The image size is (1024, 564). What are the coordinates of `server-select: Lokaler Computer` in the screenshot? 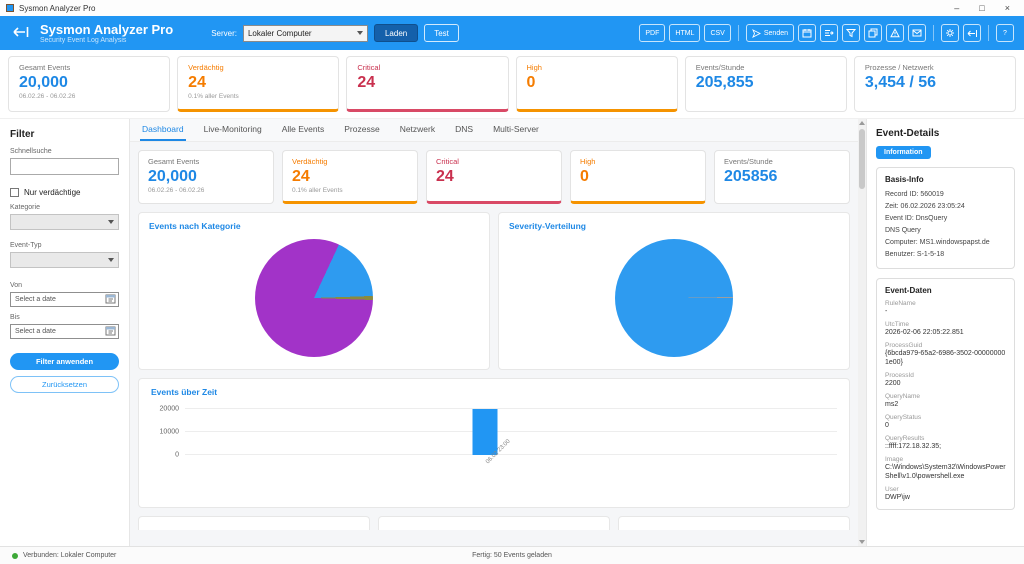 It's located at (305, 33).